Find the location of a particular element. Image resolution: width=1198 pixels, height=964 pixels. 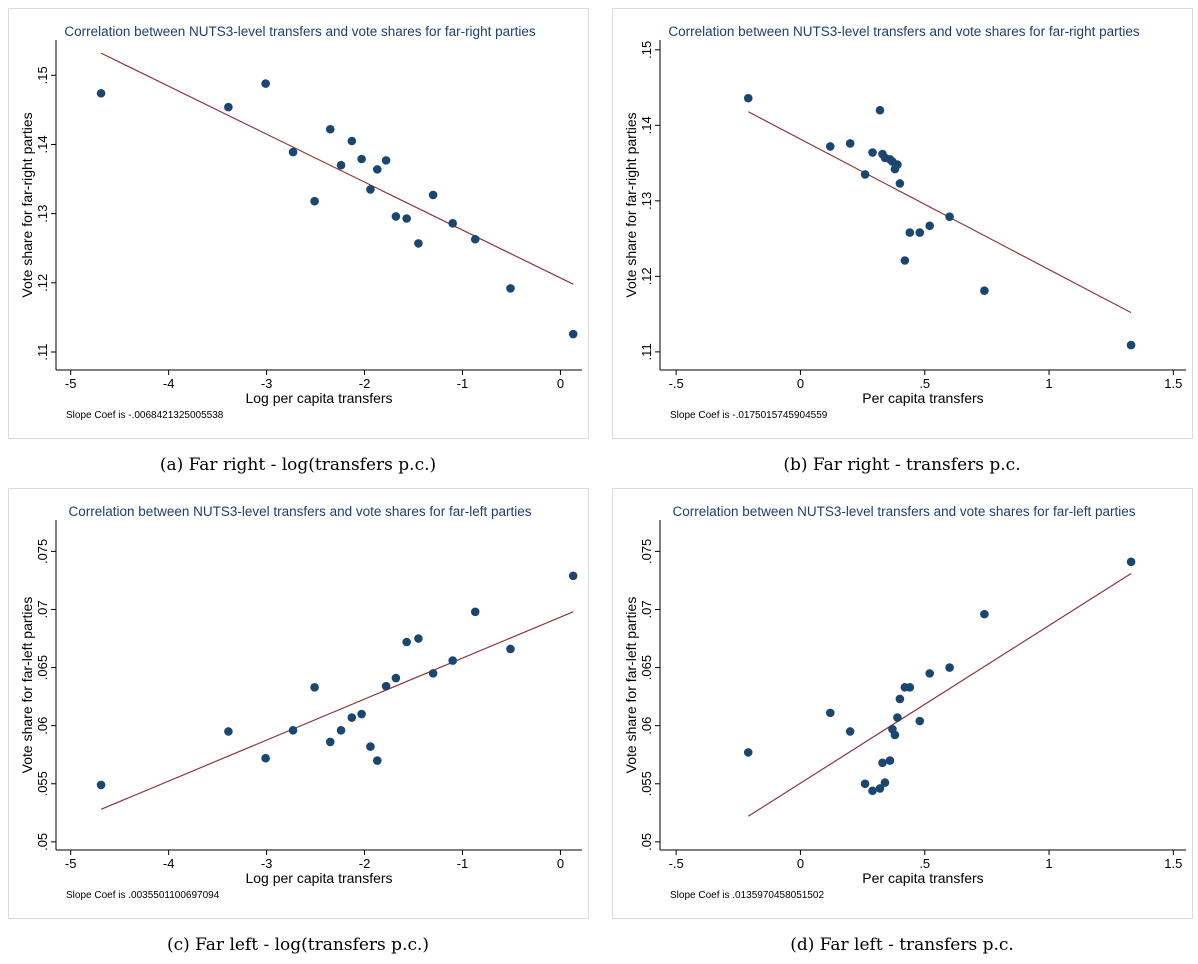

x-tick-label: -.5 is located at coordinates (676, 383).